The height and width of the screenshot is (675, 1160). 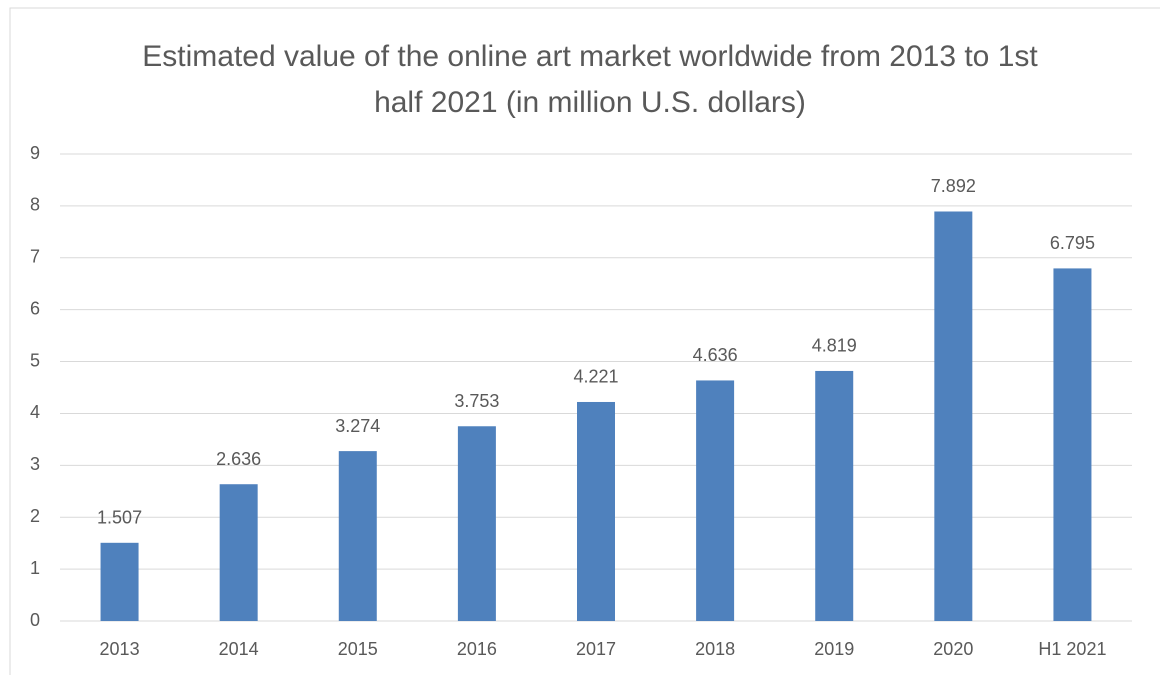 I want to click on y-tick-label: 2, so click(x=35, y=516).